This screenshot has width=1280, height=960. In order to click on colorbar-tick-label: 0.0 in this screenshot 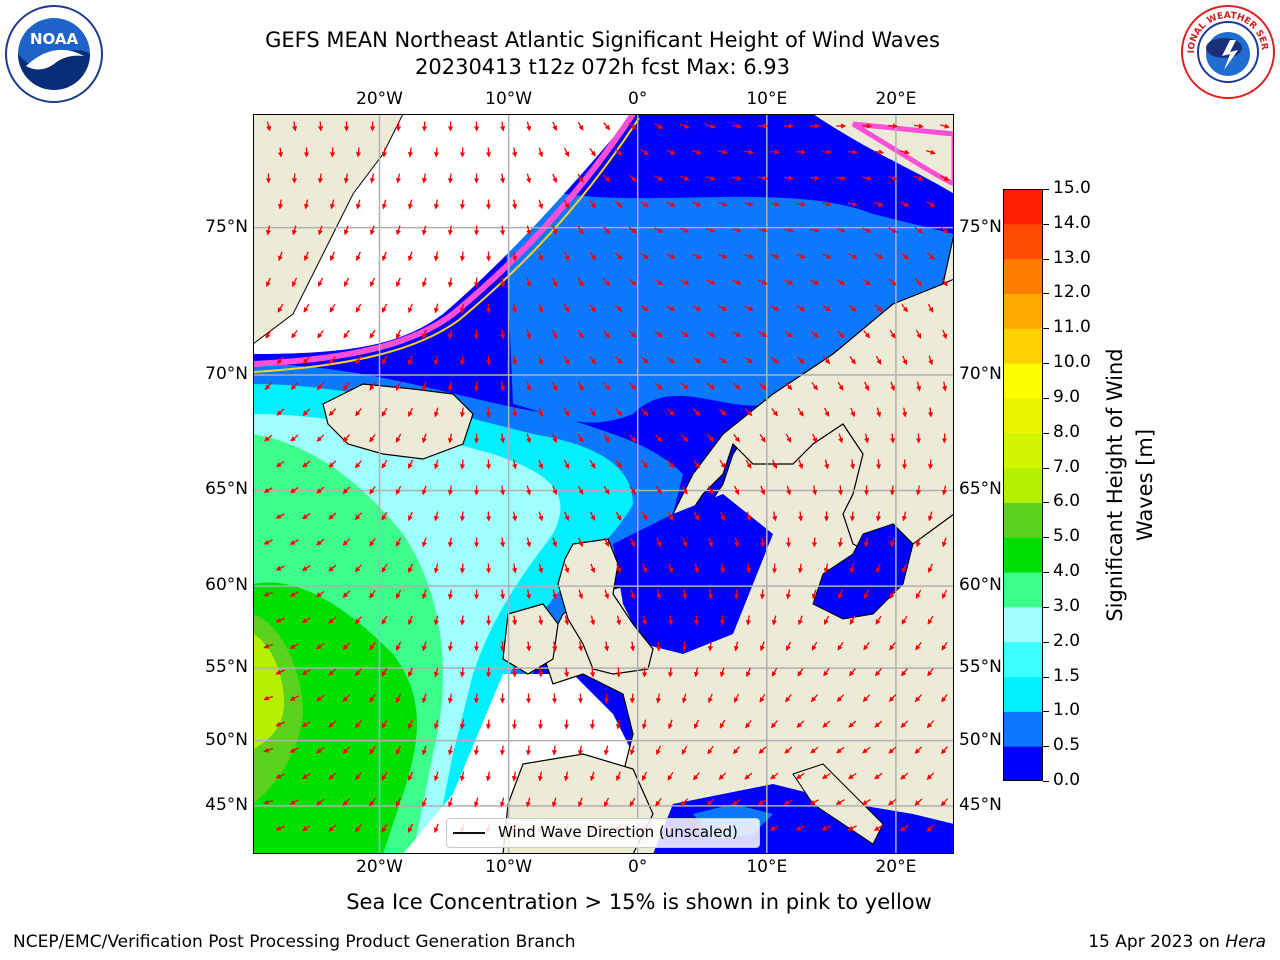, I will do `click(1067, 780)`.